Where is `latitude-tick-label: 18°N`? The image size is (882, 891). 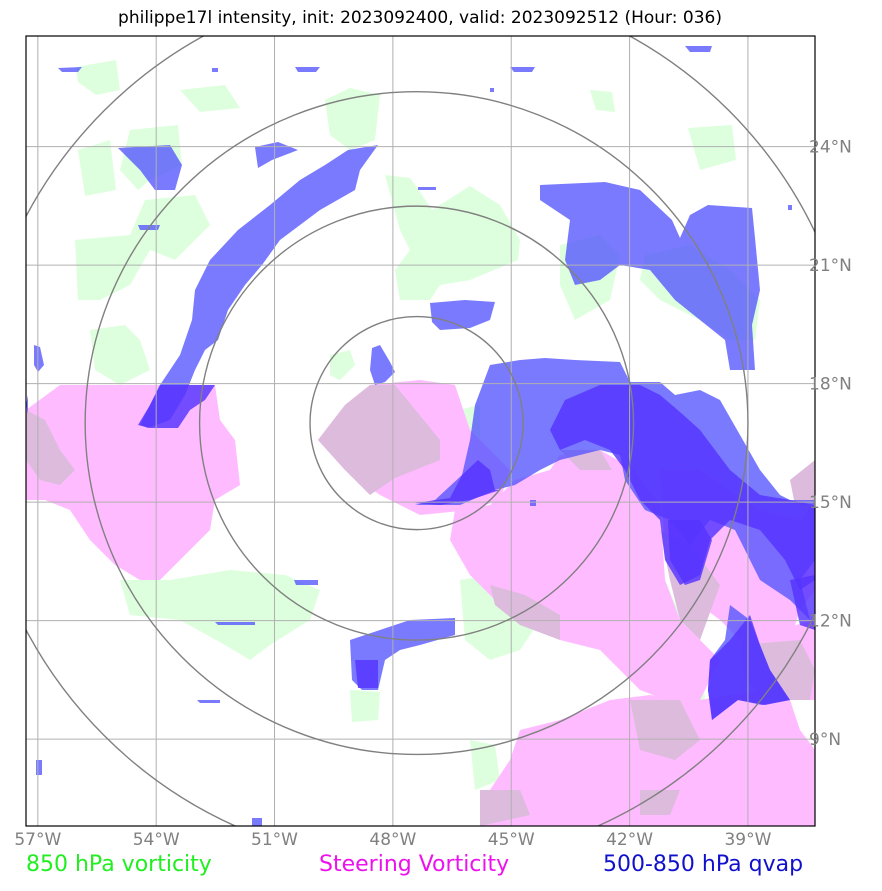
latitude-tick-label: 18°N is located at coordinates (830, 385).